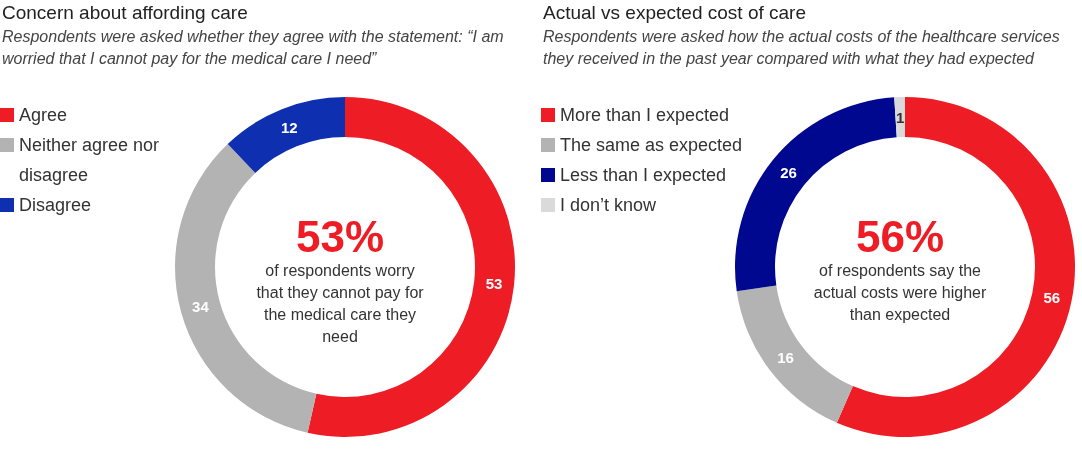 The image size is (1082, 454). Describe the element at coordinates (645, 115) in the screenshot. I see `legend-label: More than I expected` at that location.